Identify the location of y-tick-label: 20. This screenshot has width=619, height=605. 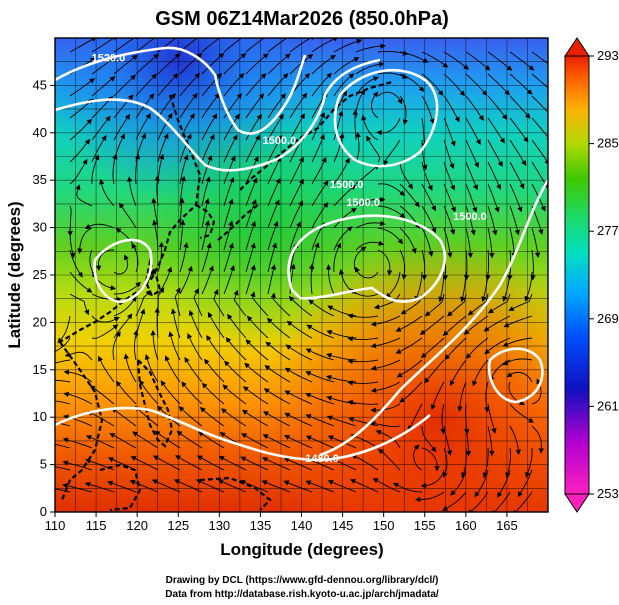
(40, 321).